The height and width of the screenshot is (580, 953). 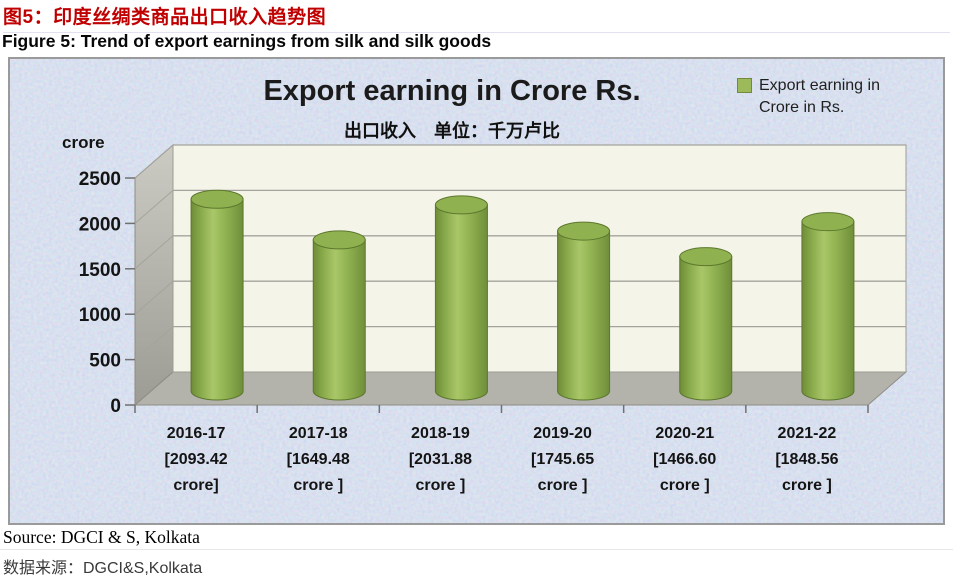 I want to click on chart-subtitle: 出口收入 单位：千万卢比, so click(x=452, y=131).